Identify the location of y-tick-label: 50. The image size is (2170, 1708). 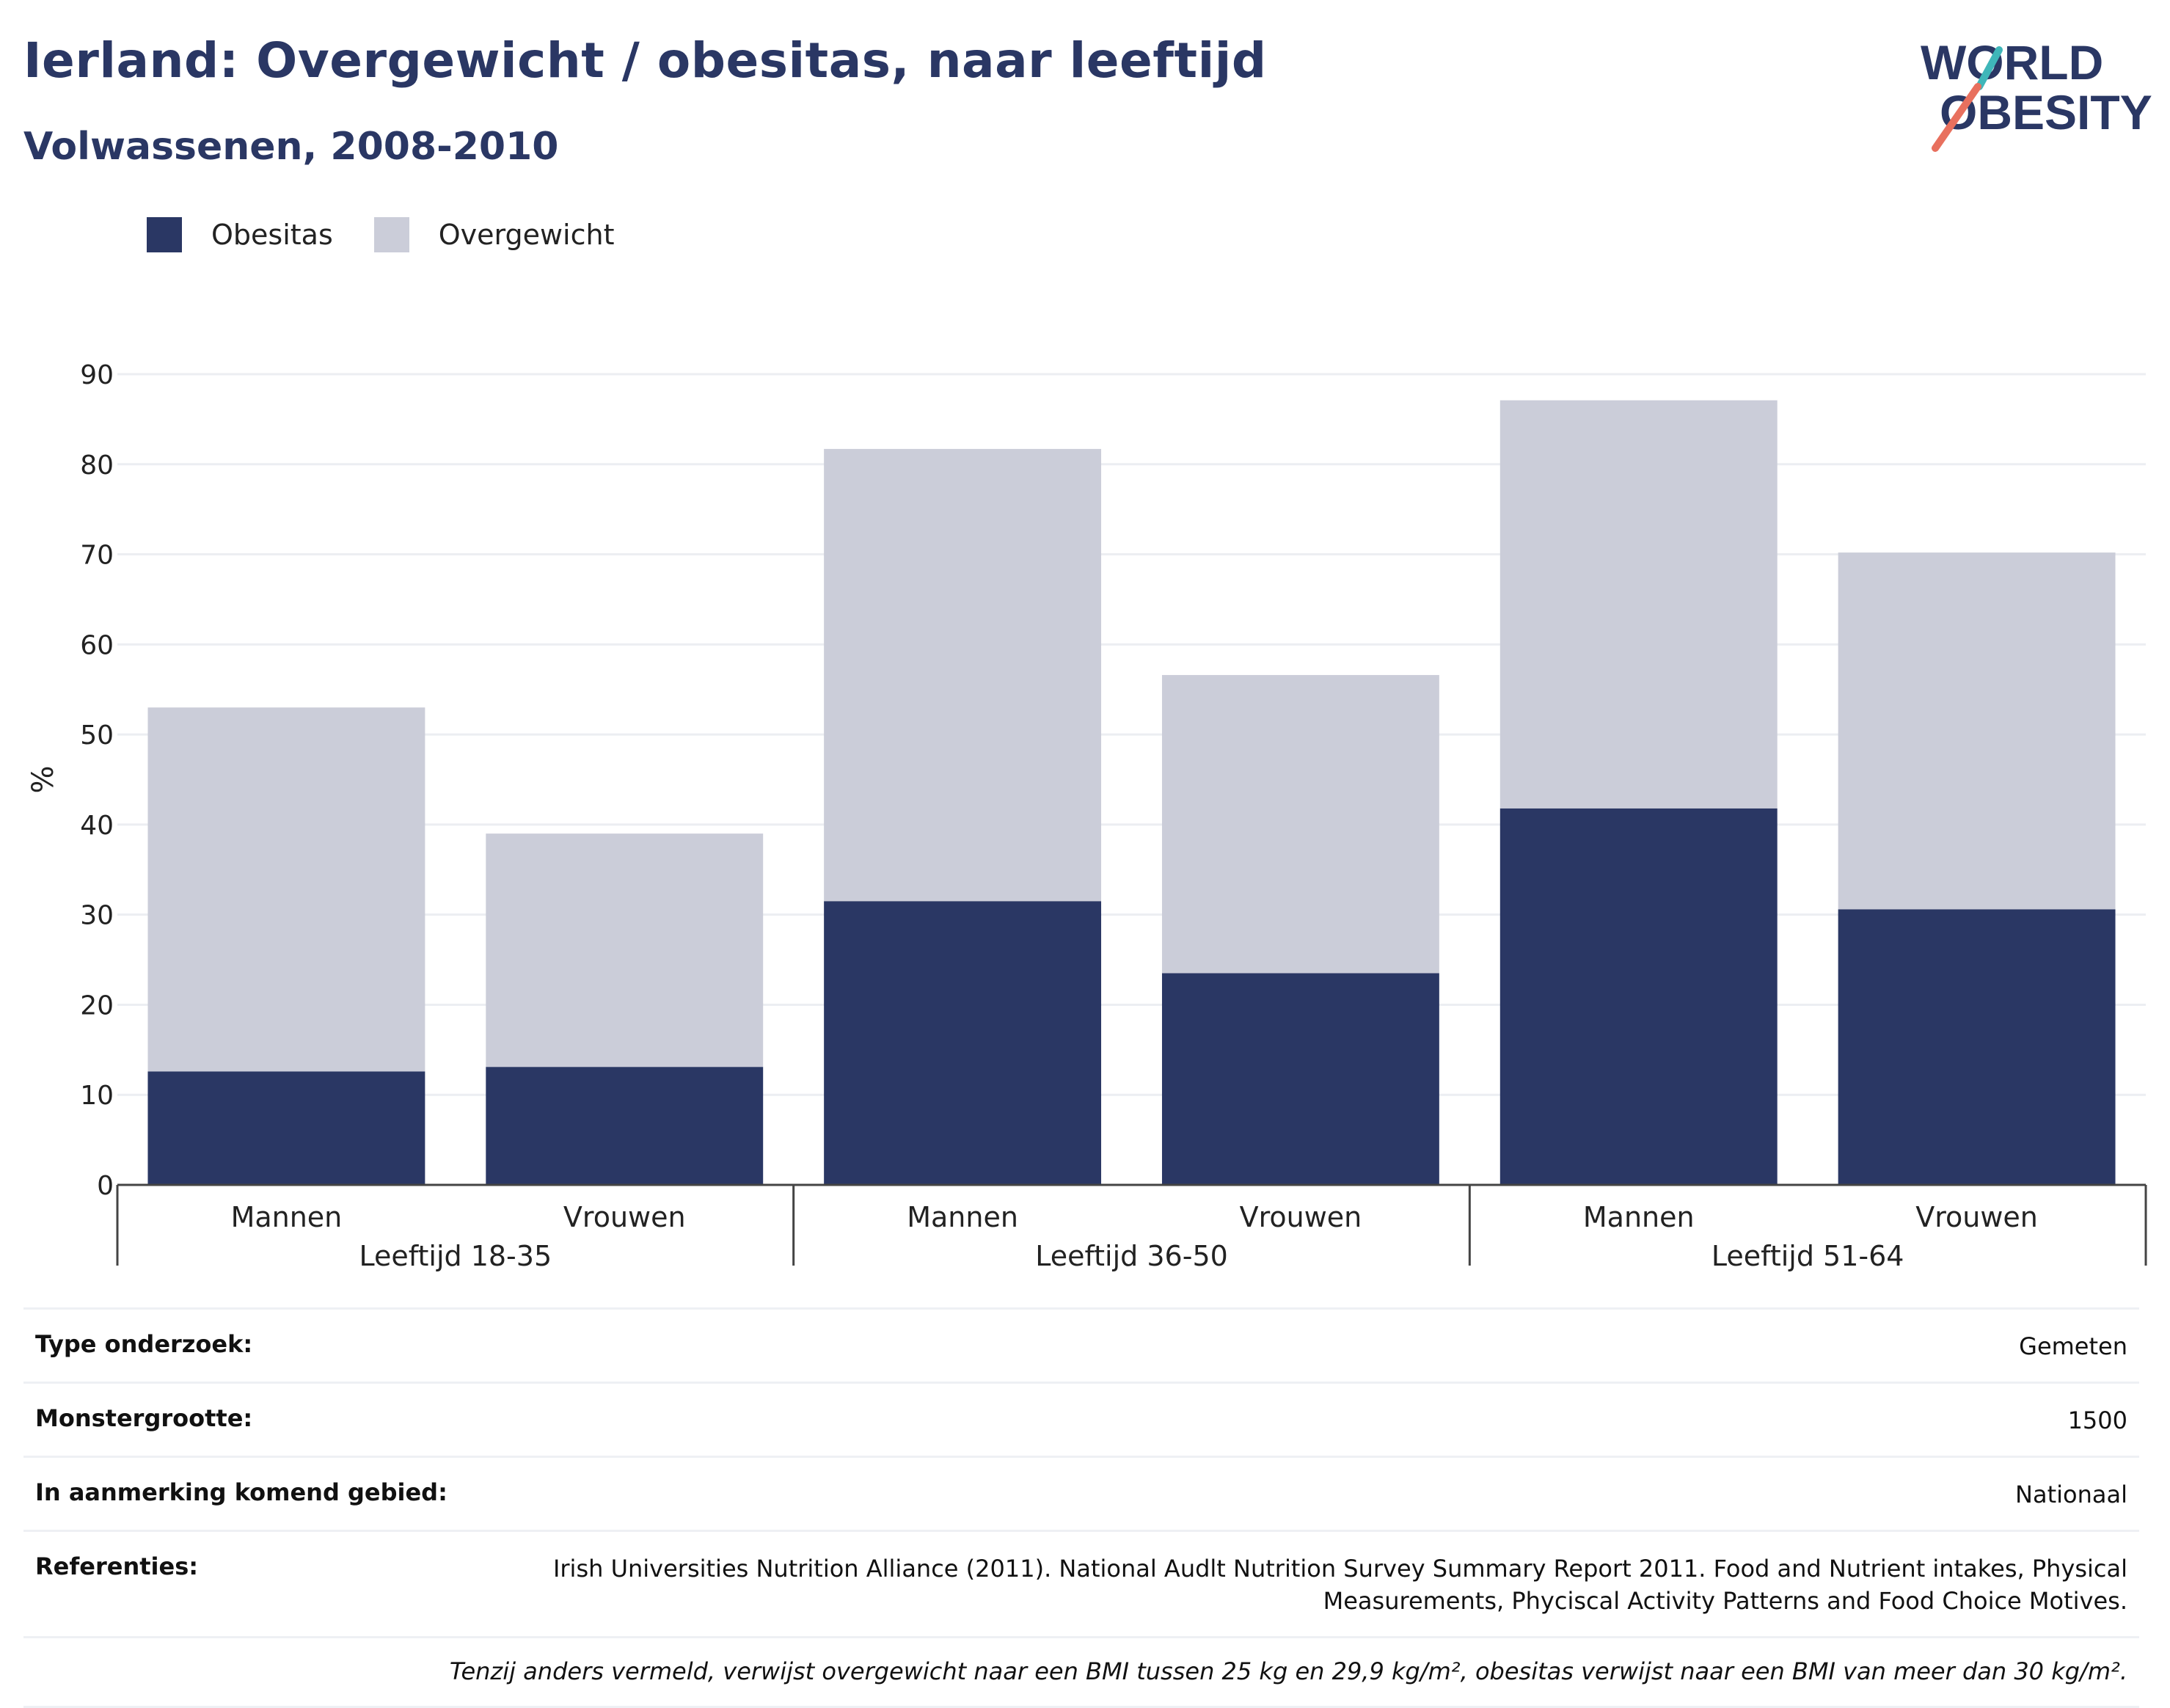
(97, 735).